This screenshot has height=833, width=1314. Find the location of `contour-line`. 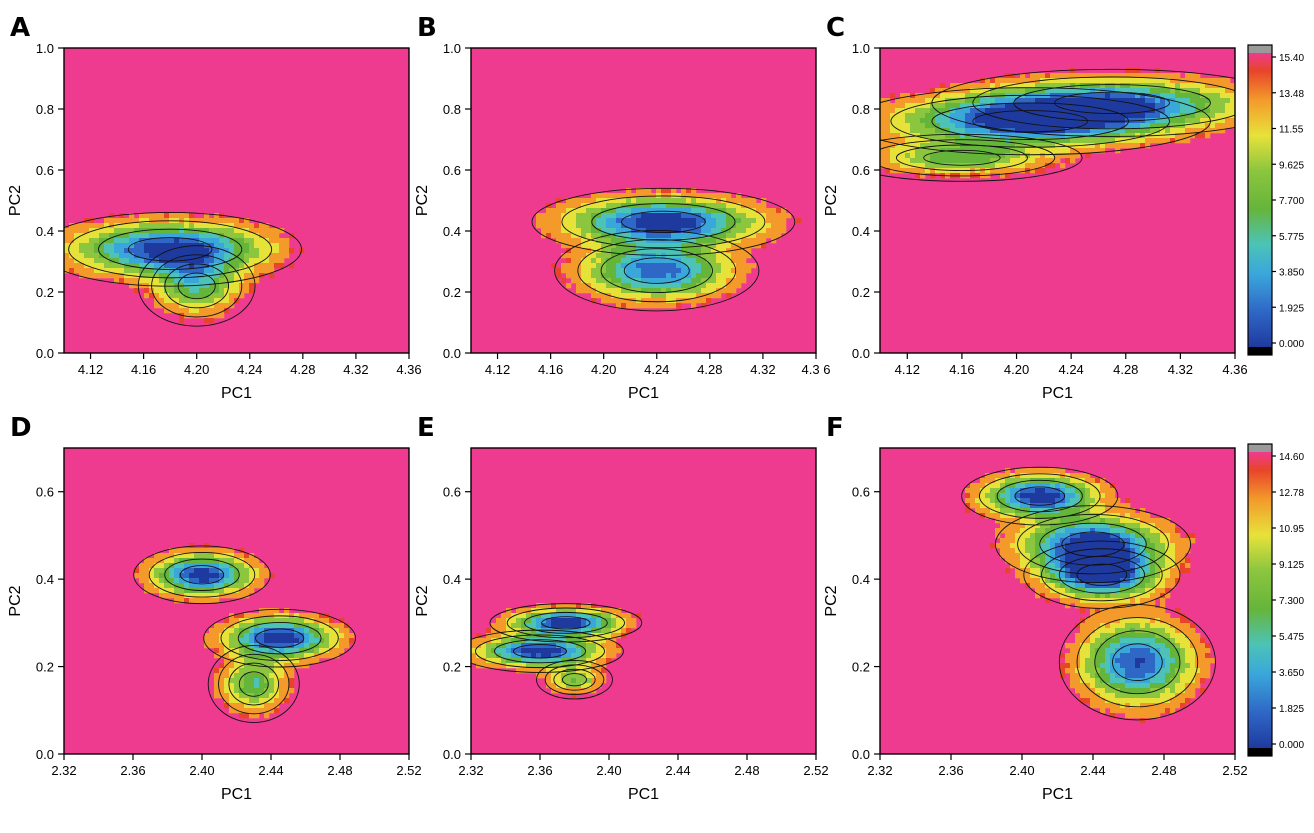

contour-line is located at coordinates (657, 270).